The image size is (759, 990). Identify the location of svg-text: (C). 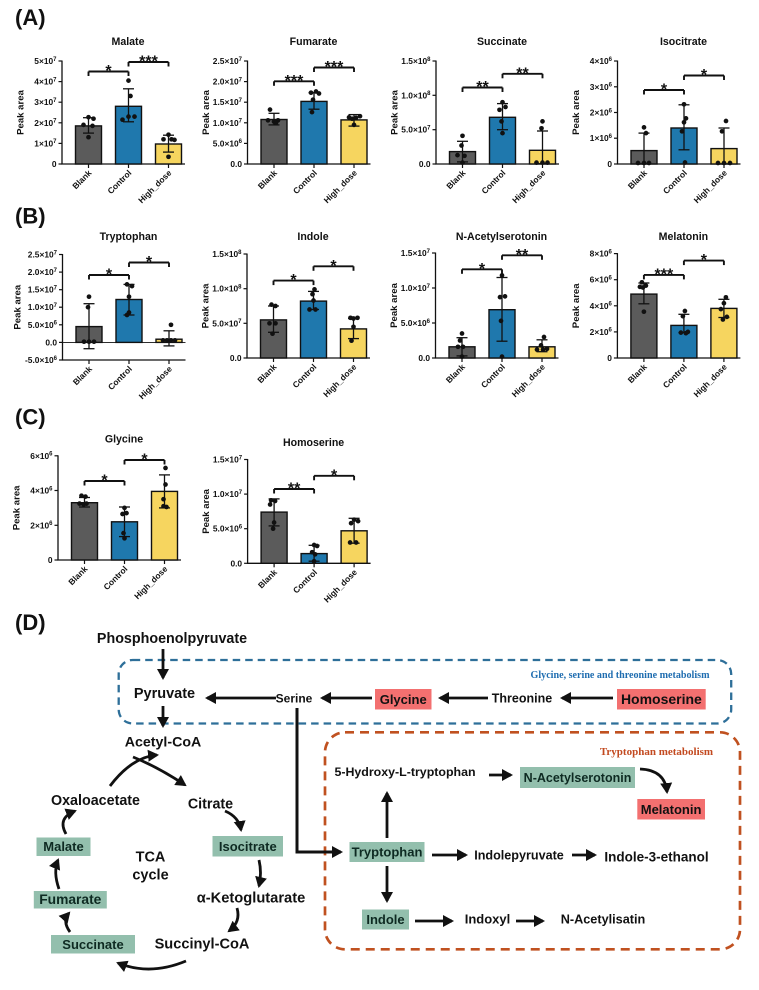
(30, 417).